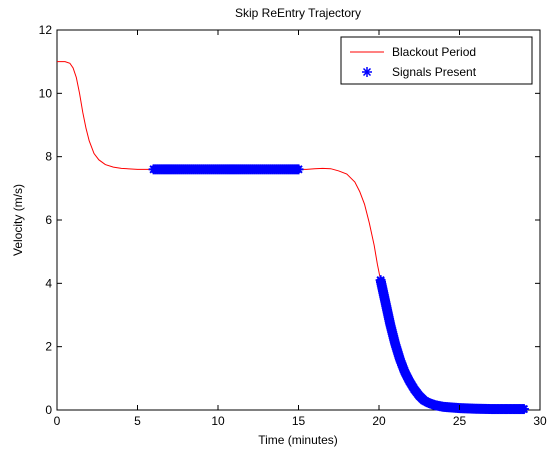 This screenshot has height=453, width=551. What do you see at coordinates (48, 283) in the screenshot?
I see `y-tick-label: 4` at bounding box center [48, 283].